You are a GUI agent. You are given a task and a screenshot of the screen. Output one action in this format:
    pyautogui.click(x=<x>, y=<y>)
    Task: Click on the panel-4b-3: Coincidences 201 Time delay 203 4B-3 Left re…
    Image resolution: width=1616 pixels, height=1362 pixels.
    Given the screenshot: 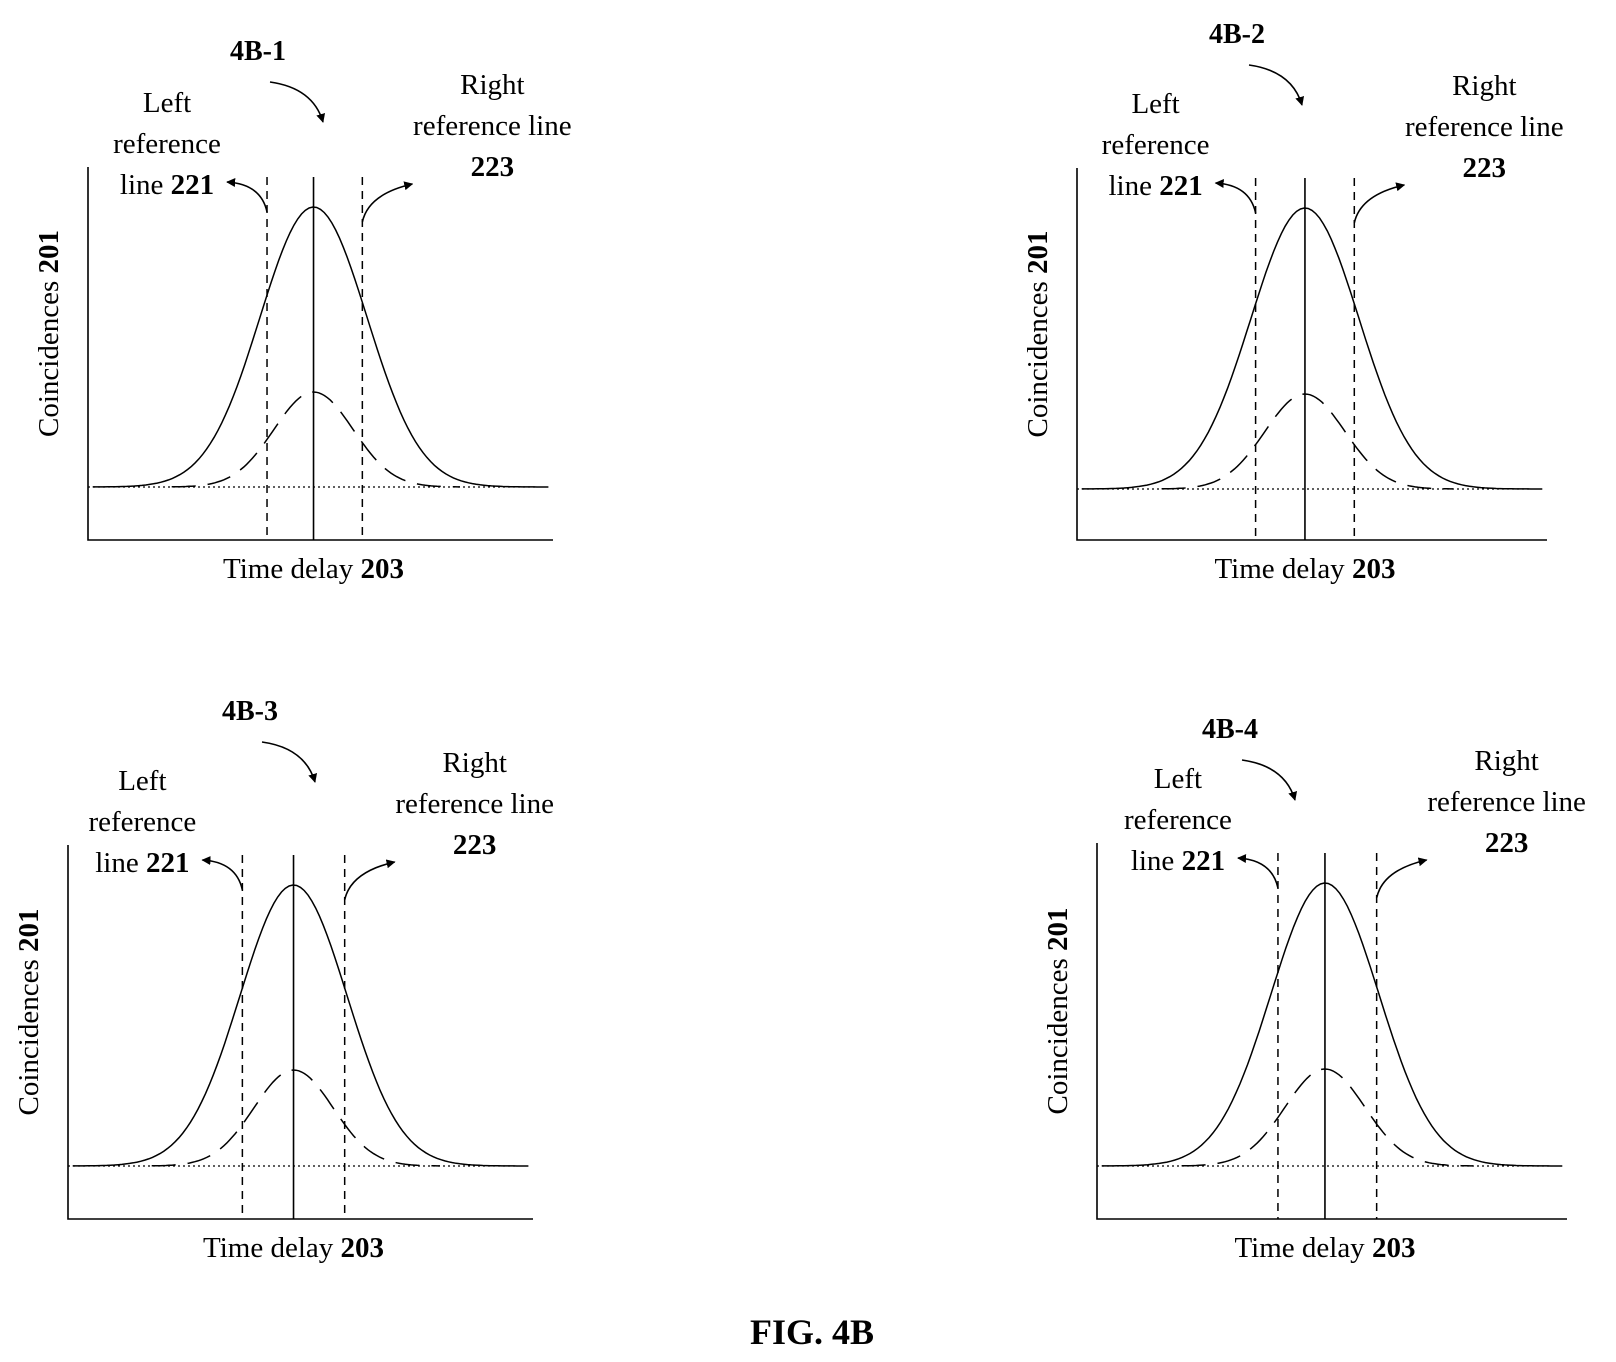 What is the action you would take?
    pyautogui.click(x=283, y=980)
    